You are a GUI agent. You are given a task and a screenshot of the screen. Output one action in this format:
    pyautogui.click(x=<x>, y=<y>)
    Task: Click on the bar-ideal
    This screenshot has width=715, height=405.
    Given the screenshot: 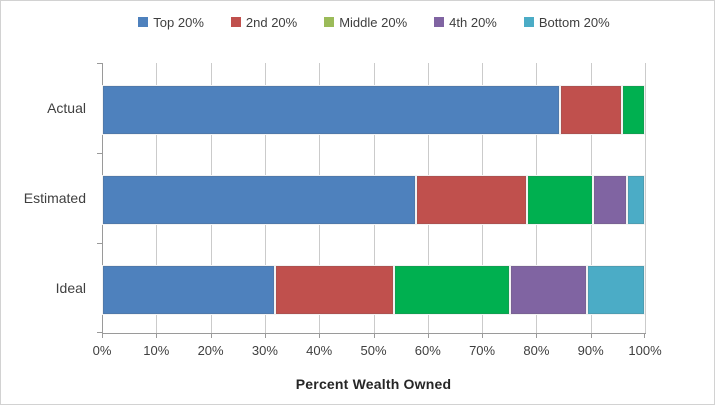 What is the action you would take?
    pyautogui.click(x=374, y=290)
    